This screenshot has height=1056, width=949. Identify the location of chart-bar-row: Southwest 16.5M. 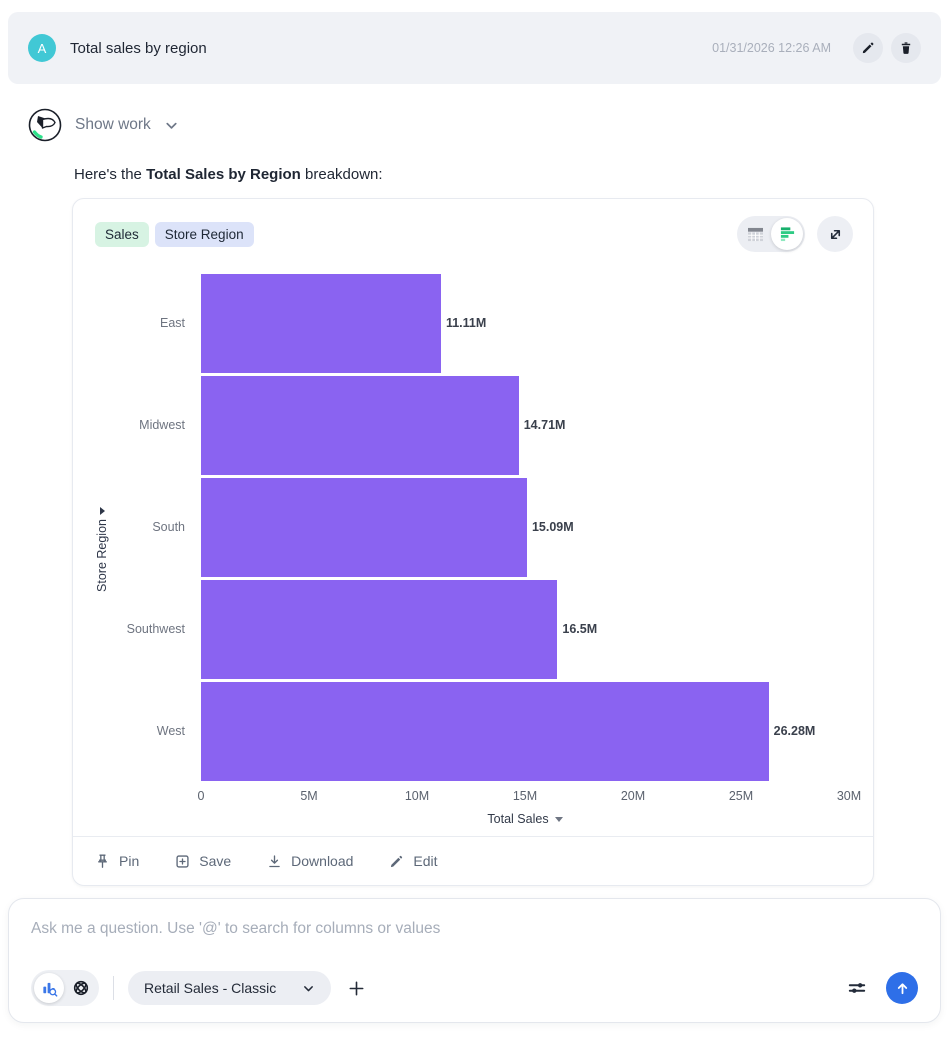
(482, 629).